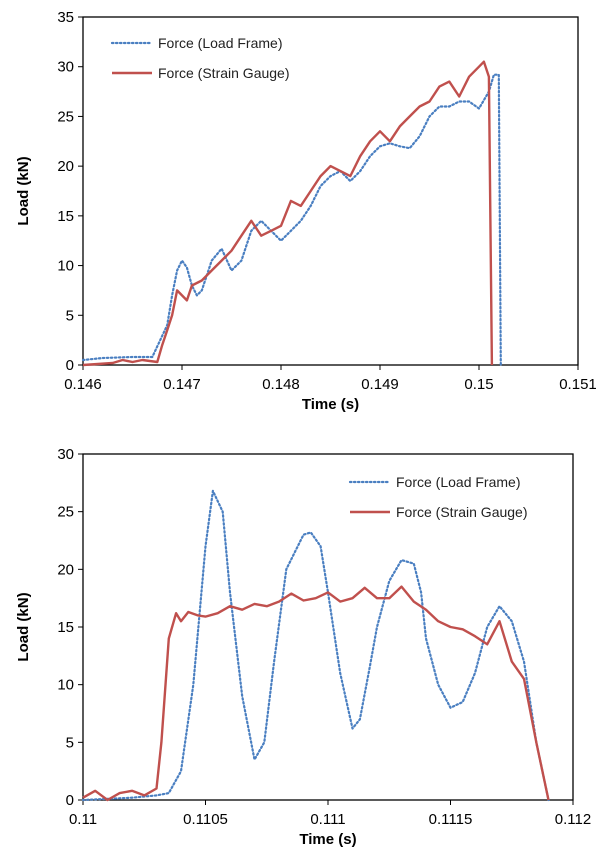 The height and width of the screenshot is (868, 600). What do you see at coordinates (478, 384) in the screenshot?
I see `x-tick-label: 0.15` at bounding box center [478, 384].